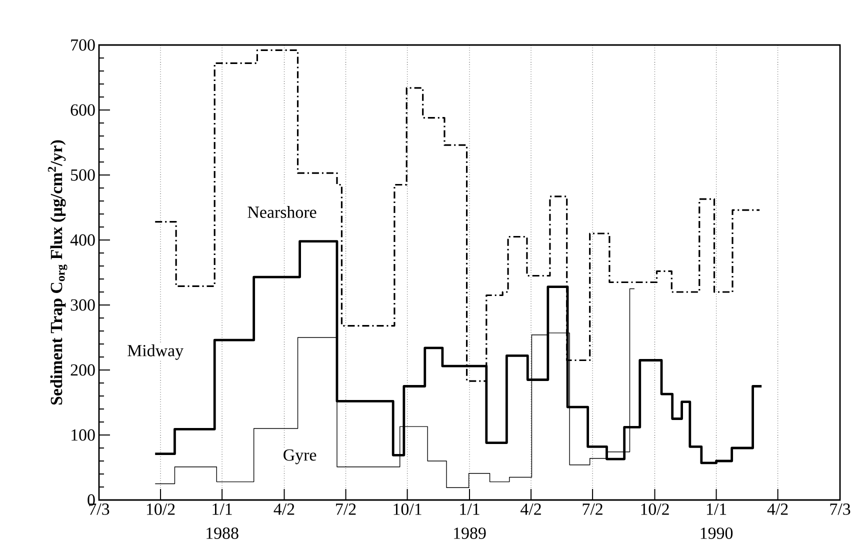  Describe the element at coordinates (156, 352) in the screenshot. I see `series-label: Midway` at that location.